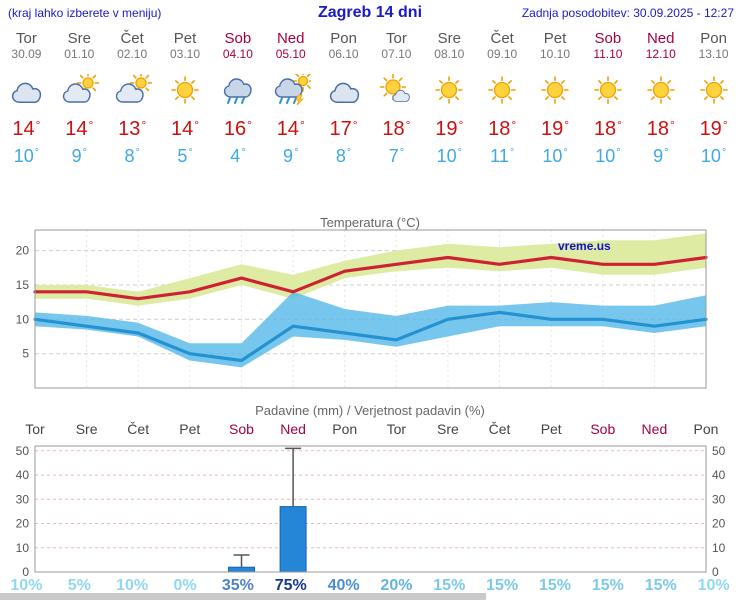  What do you see at coordinates (26, 54) in the screenshot?
I see `day-date: 30.09` at bounding box center [26, 54].